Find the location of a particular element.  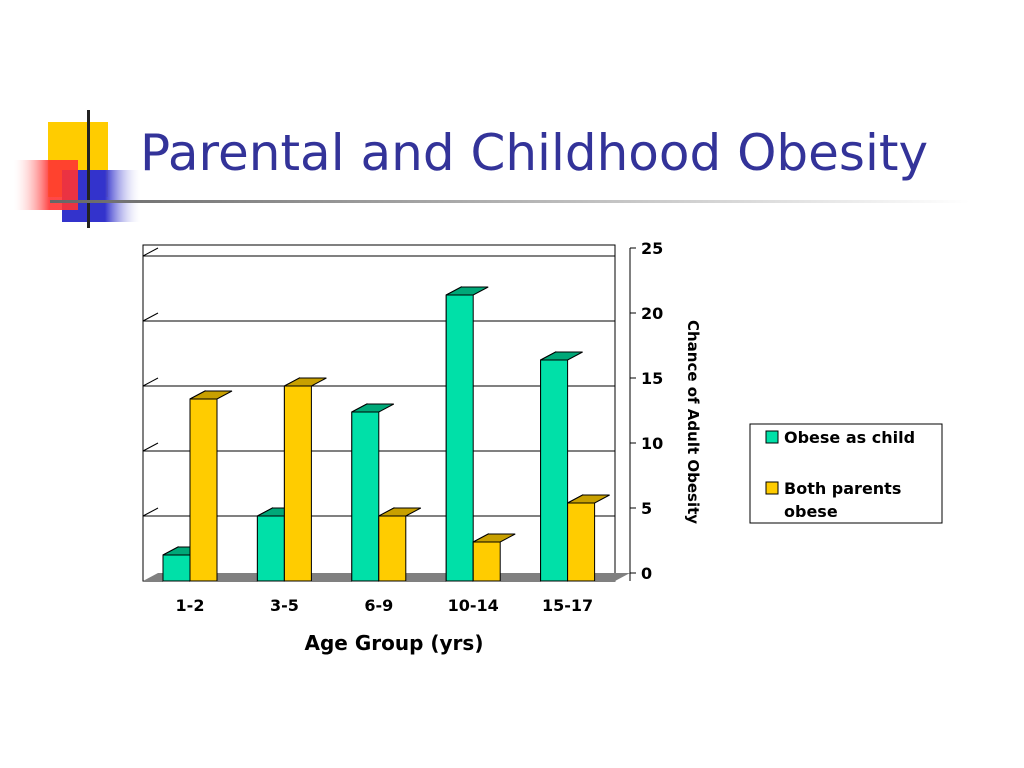

x-axis-label: Age Group (yrs) is located at coordinates (394, 643).